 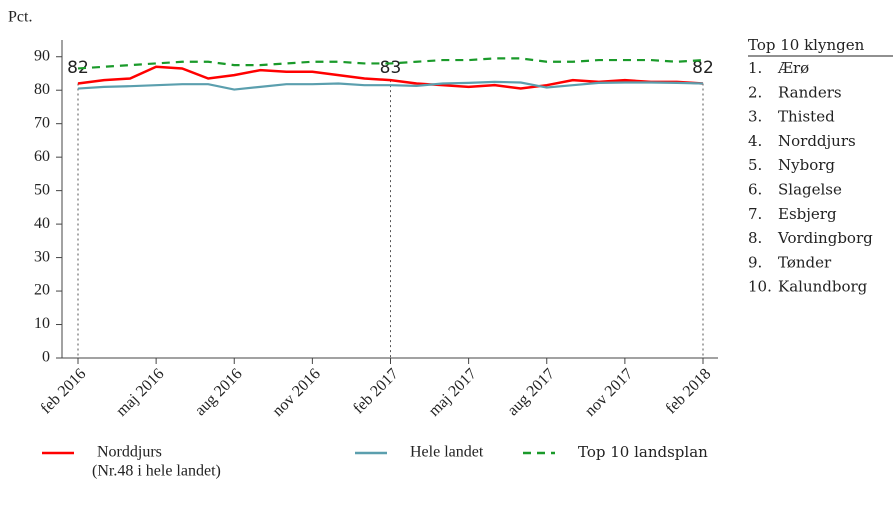 I want to click on x-tick-label: nov 2016, so click(x=296, y=392).